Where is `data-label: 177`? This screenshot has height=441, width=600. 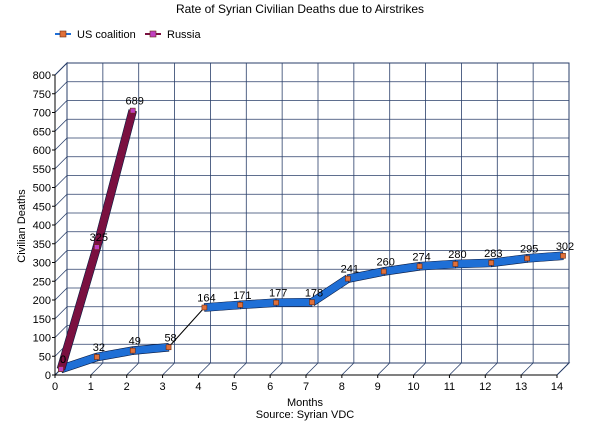
data-label: 177 is located at coordinates (278, 294).